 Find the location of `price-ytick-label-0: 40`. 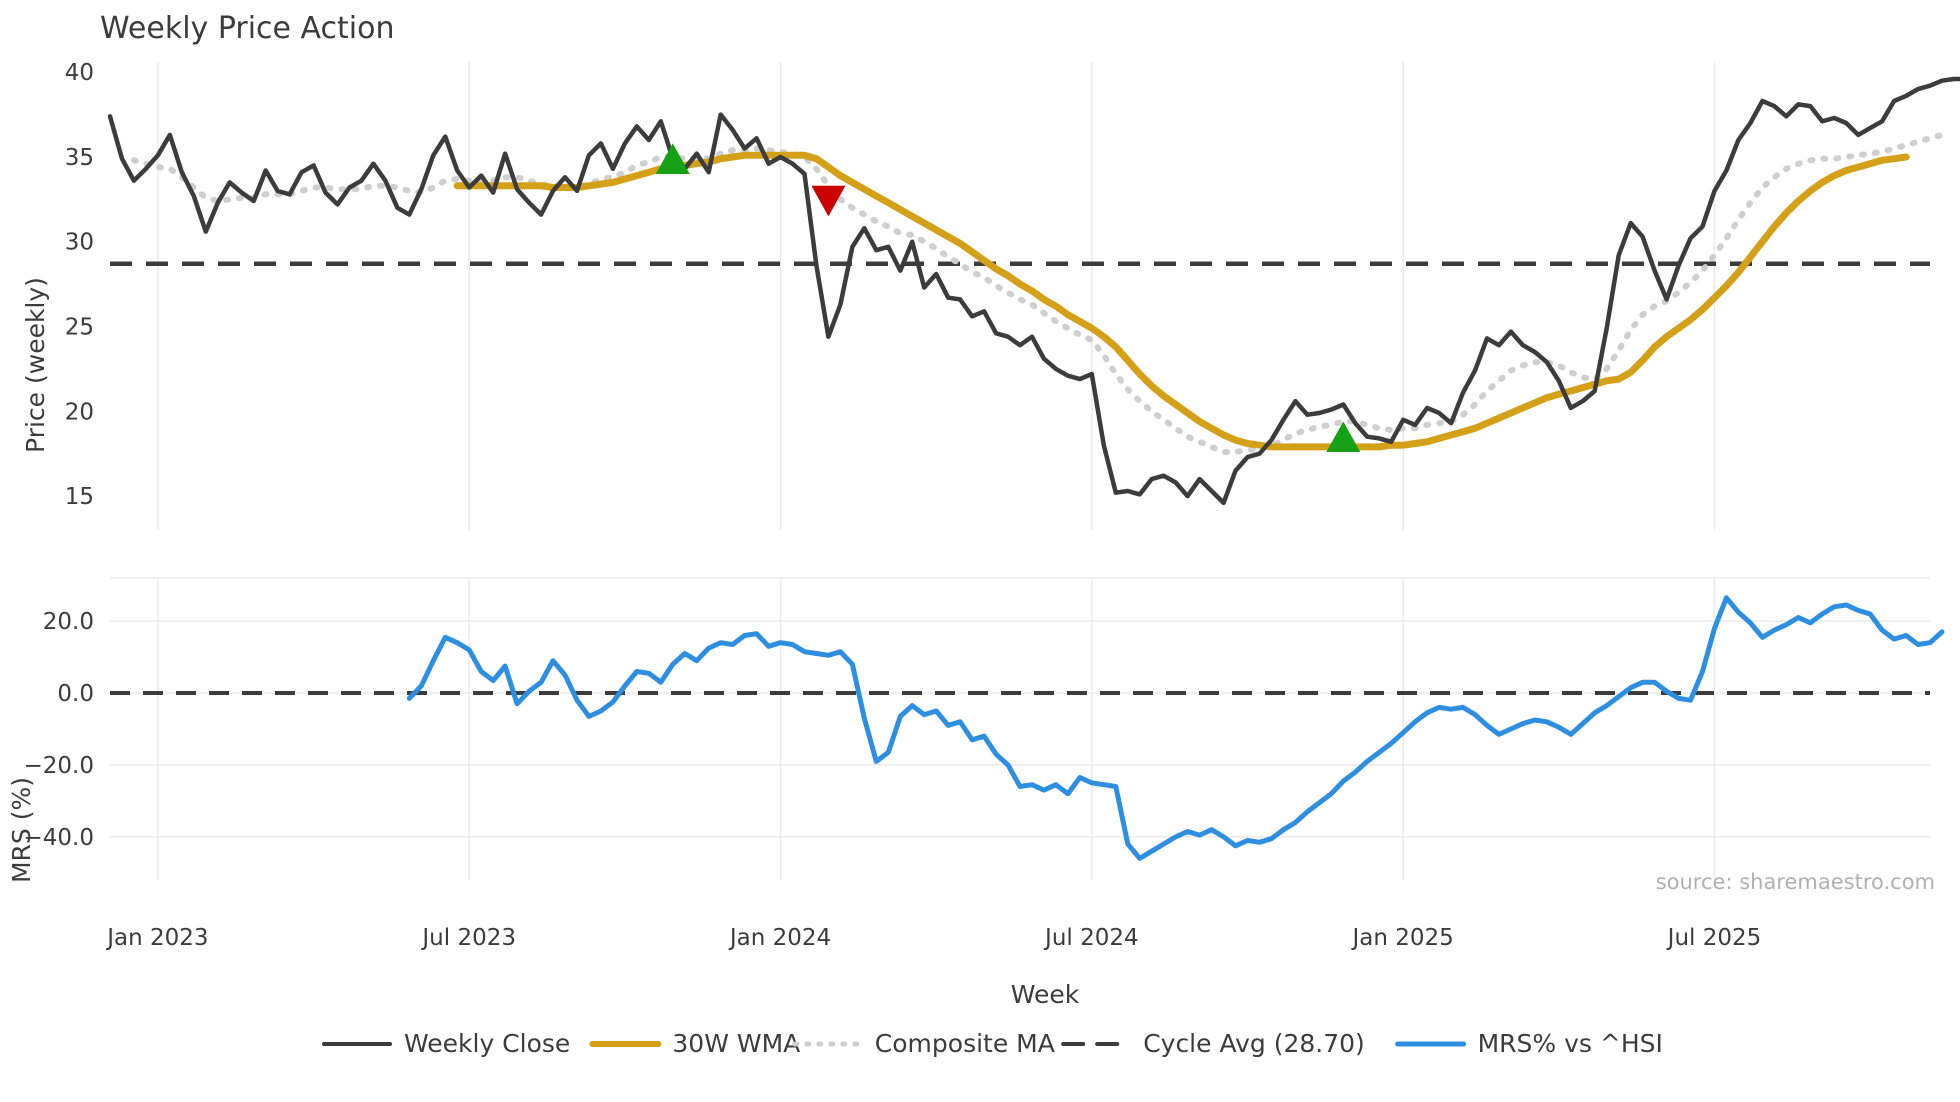

price-ytick-label-0: 40 is located at coordinates (79, 73).